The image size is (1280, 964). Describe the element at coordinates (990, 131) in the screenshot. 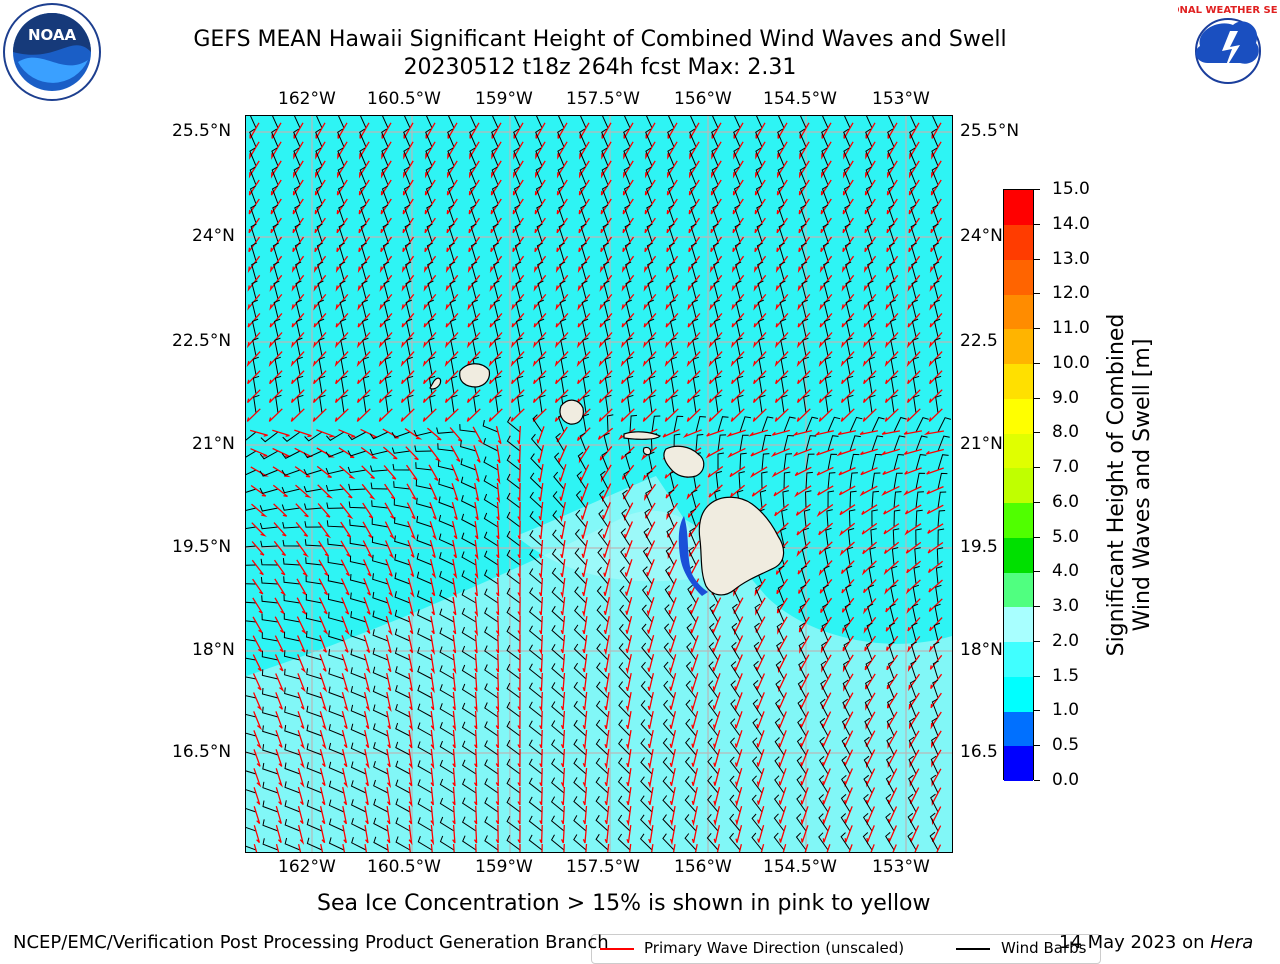

I see `lat-tick-right: 25.5°N` at that location.